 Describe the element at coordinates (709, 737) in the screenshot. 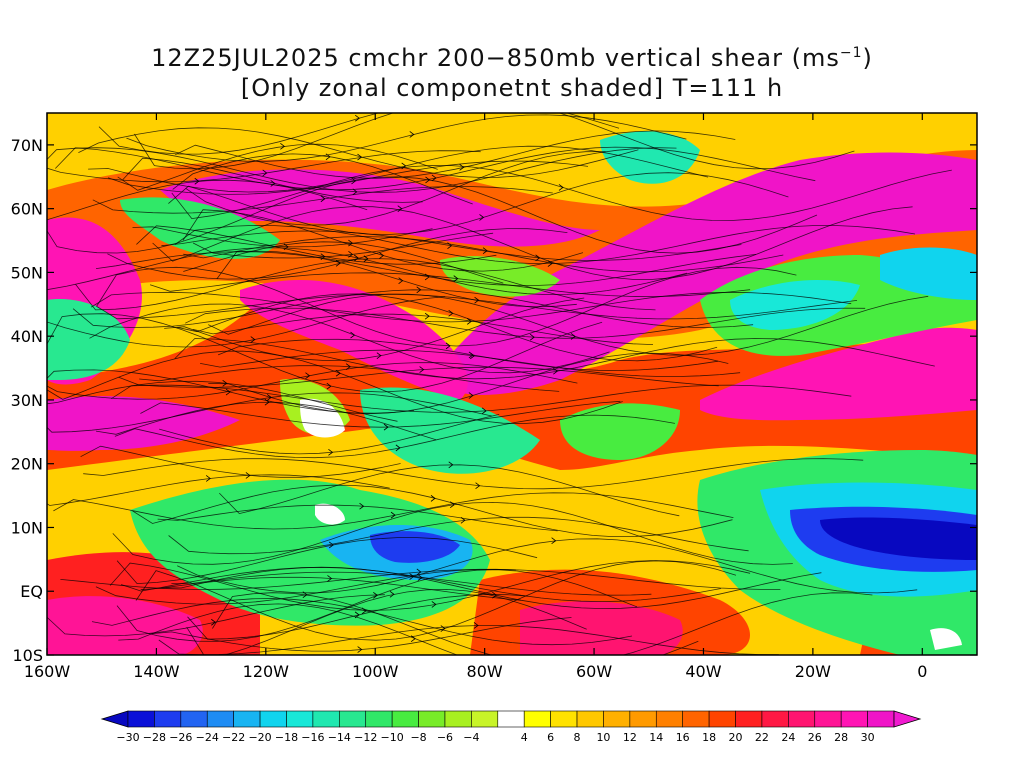

I see `colorbar-label: 18` at that location.